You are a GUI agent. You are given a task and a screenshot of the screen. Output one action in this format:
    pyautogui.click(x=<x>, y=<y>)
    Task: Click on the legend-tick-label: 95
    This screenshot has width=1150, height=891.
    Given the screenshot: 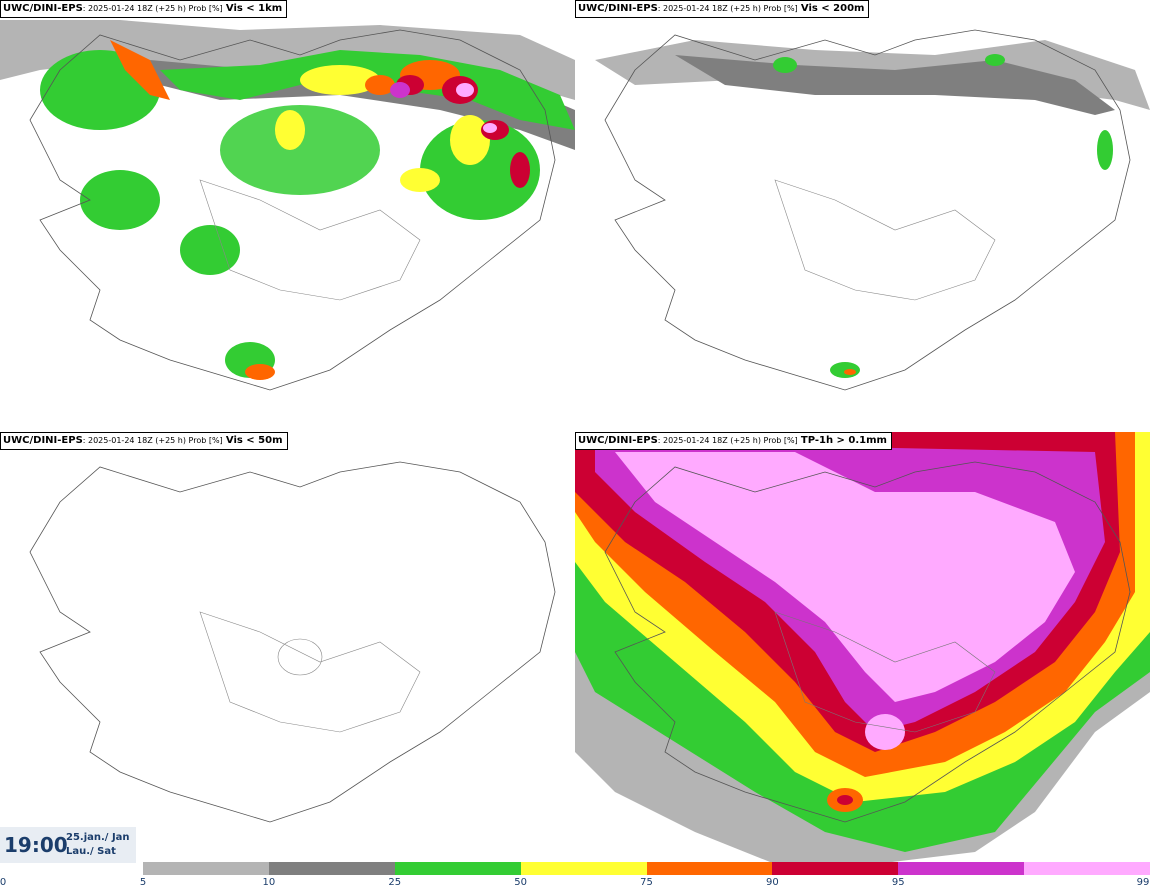 What is the action you would take?
    pyautogui.click(x=898, y=882)
    